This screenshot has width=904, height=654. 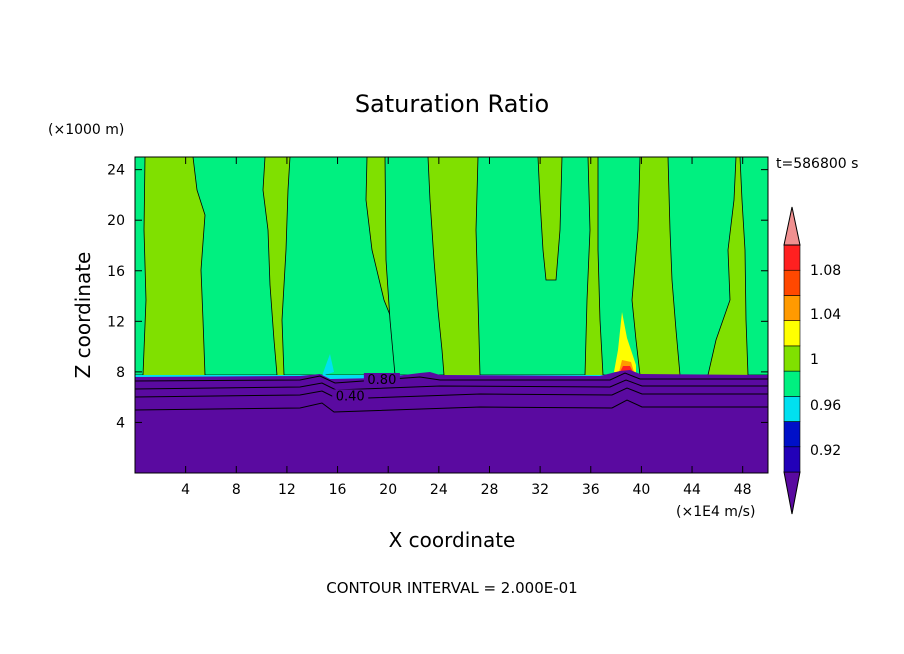 I want to click on x-tick-label: 16, so click(x=338, y=490).